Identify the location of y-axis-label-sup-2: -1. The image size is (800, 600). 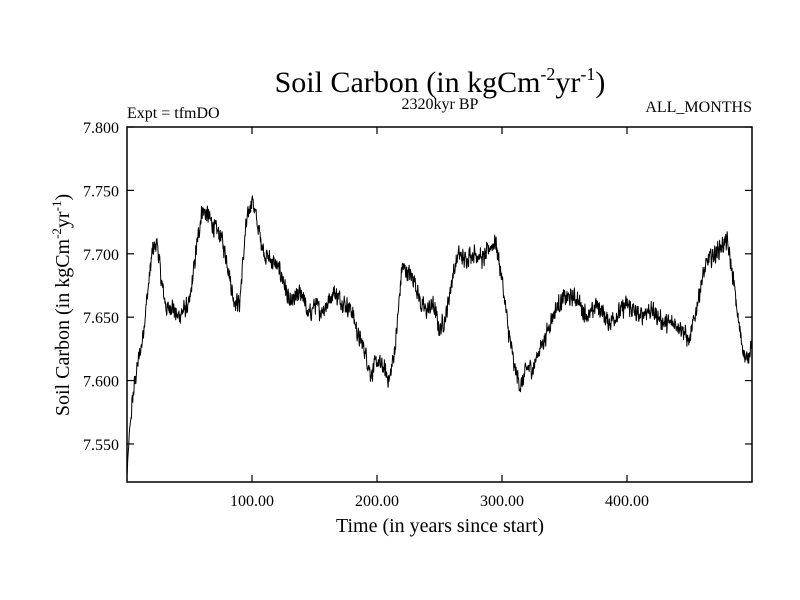
(56, 206).